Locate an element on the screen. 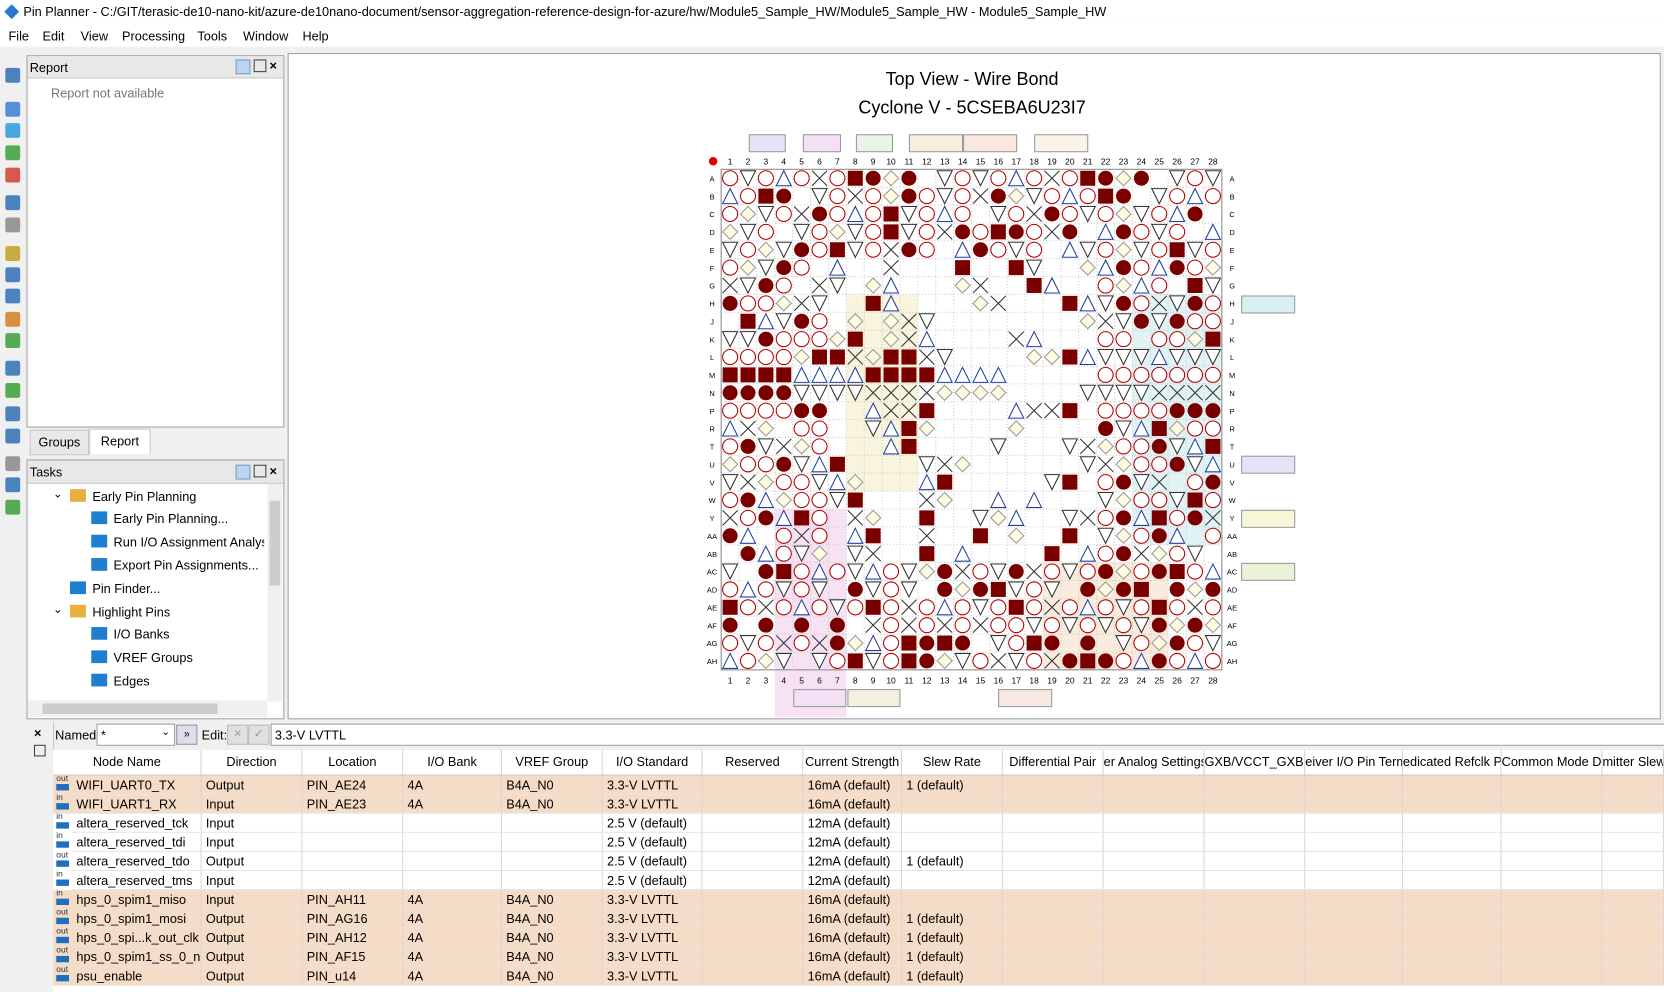 The image size is (1664, 992). node-name: hps_0_spim1_miso is located at coordinates (137, 900).